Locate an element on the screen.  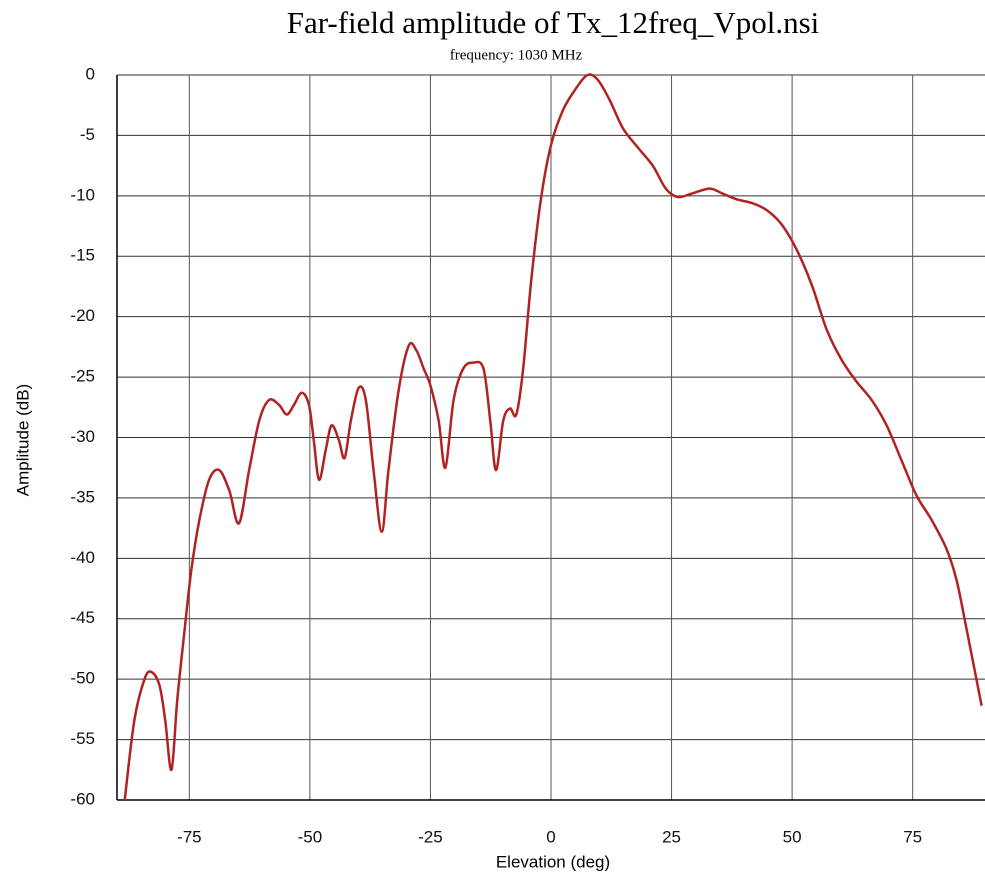
x-axis-label: Elevation (deg) is located at coordinates (553, 861).